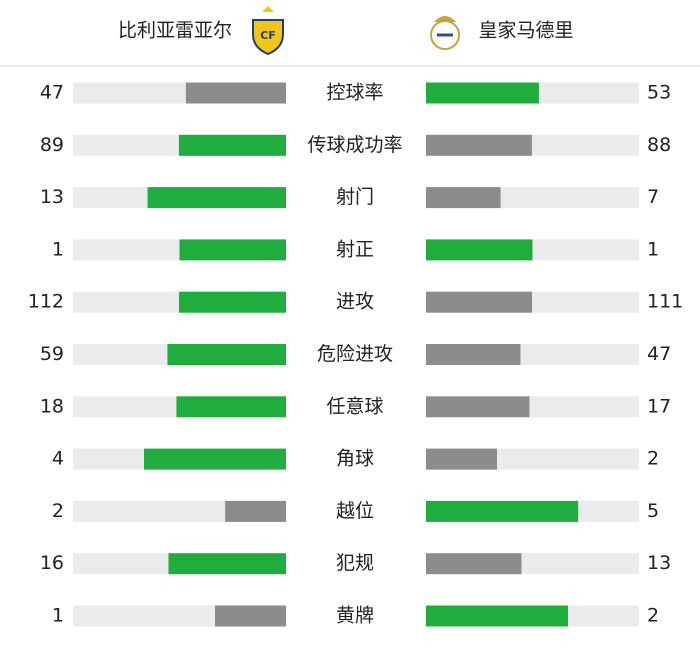  Describe the element at coordinates (58, 511) in the screenshot. I see `home-value: 2` at that location.